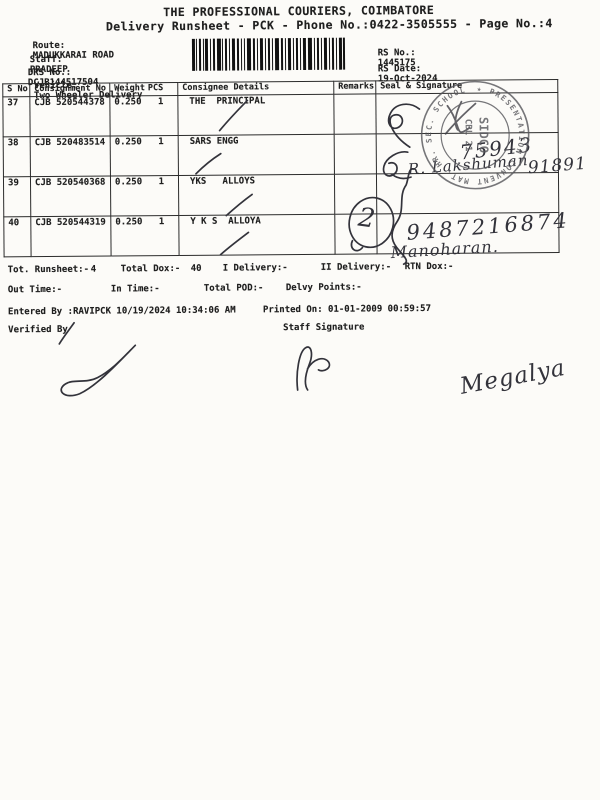  I want to click on circled-number-mark, so click(371, 224).